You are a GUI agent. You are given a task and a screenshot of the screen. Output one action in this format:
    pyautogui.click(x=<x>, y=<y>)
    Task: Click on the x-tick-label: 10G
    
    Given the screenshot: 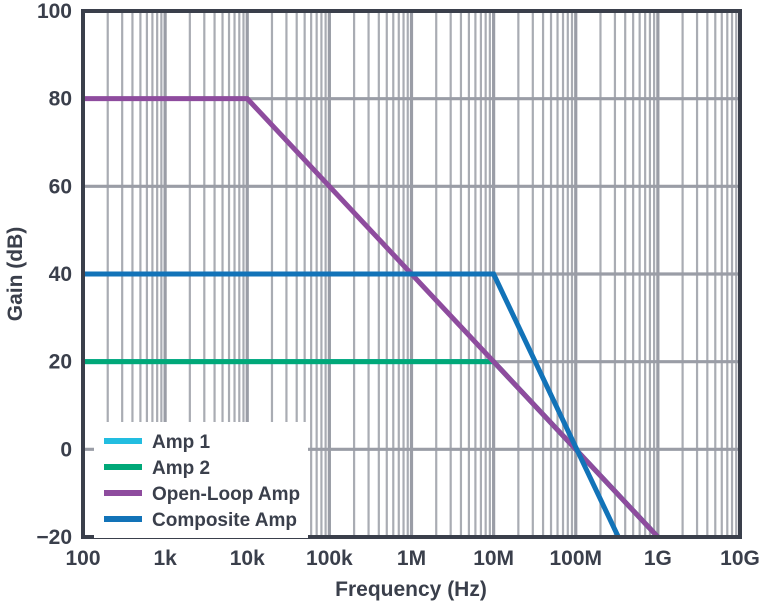 What is the action you would take?
    pyautogui.click(x=740, y=558)
    